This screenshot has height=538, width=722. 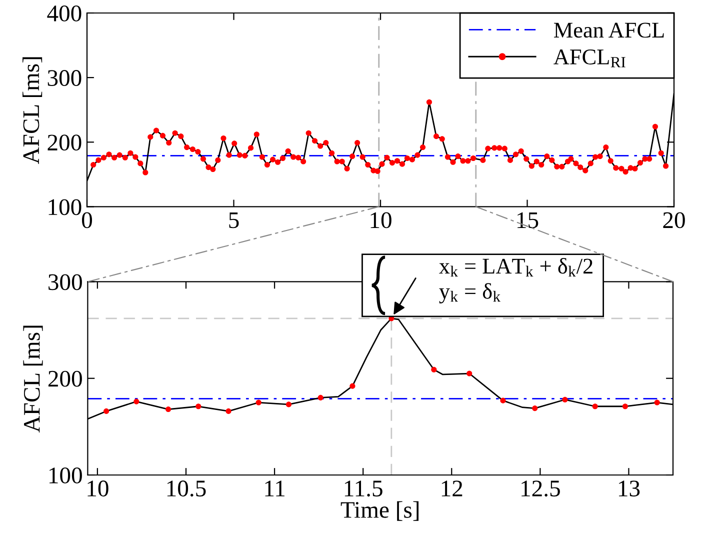 What do you see at coordinates (234, 220) in the screenshot?
I see `x-tick-label: 5` at bounding box center [234, 220].